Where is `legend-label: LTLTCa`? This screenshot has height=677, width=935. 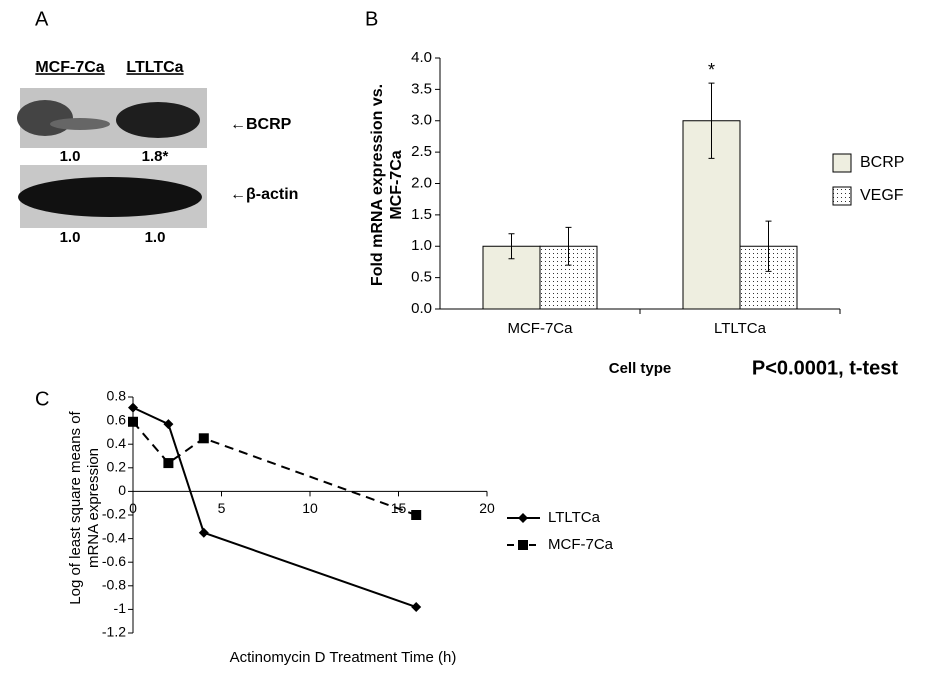
legend-label: LTLTCa is located at coordinates (574, 517).